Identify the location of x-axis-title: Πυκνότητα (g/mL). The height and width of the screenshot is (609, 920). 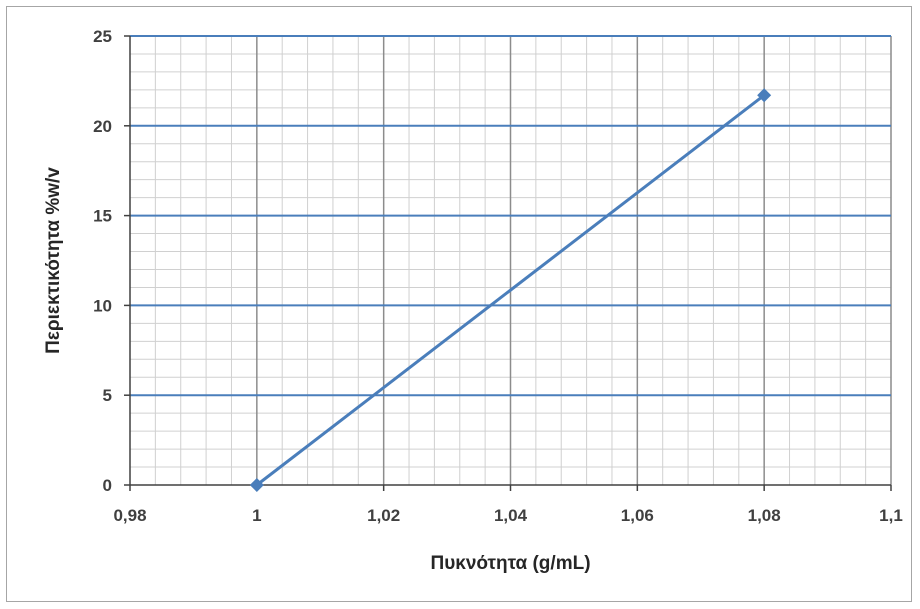
(510, 563).